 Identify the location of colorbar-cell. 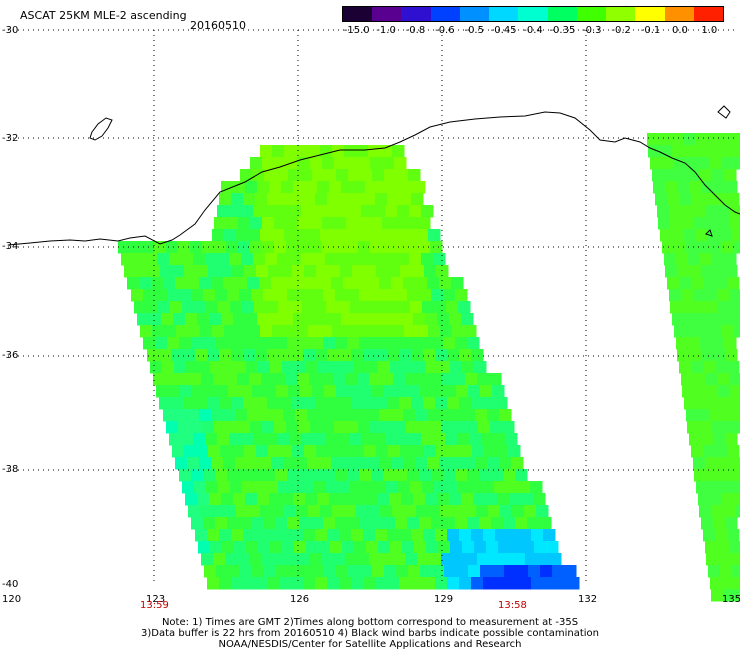
(358, 14).